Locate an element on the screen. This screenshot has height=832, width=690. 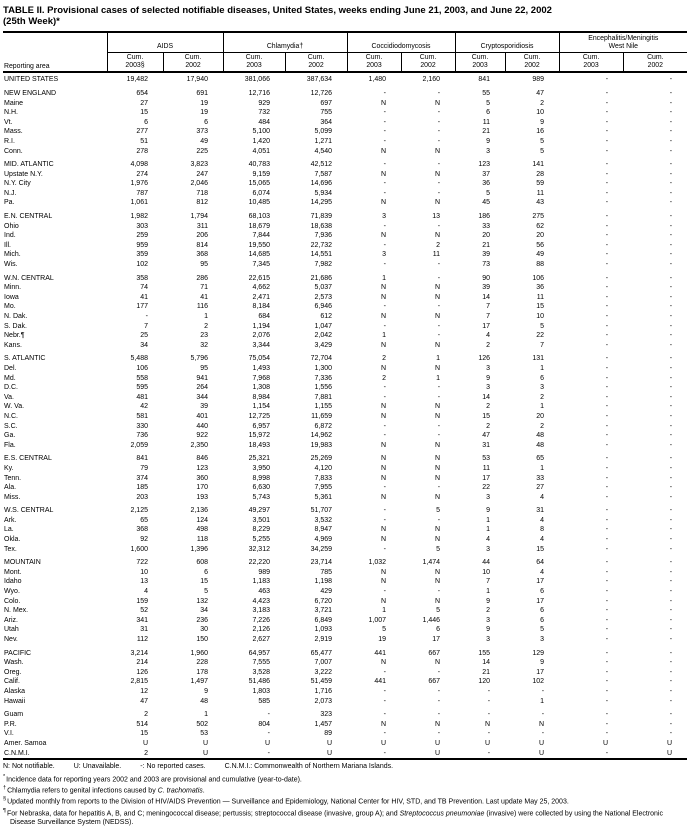
value-cell: 1,300 is located at coordinates (323, 368).